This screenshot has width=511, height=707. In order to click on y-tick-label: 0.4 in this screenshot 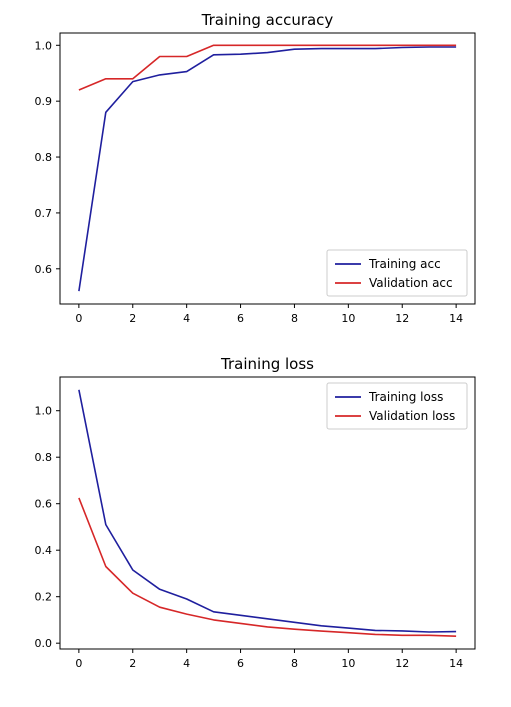, I will do `click(44, 550)`.